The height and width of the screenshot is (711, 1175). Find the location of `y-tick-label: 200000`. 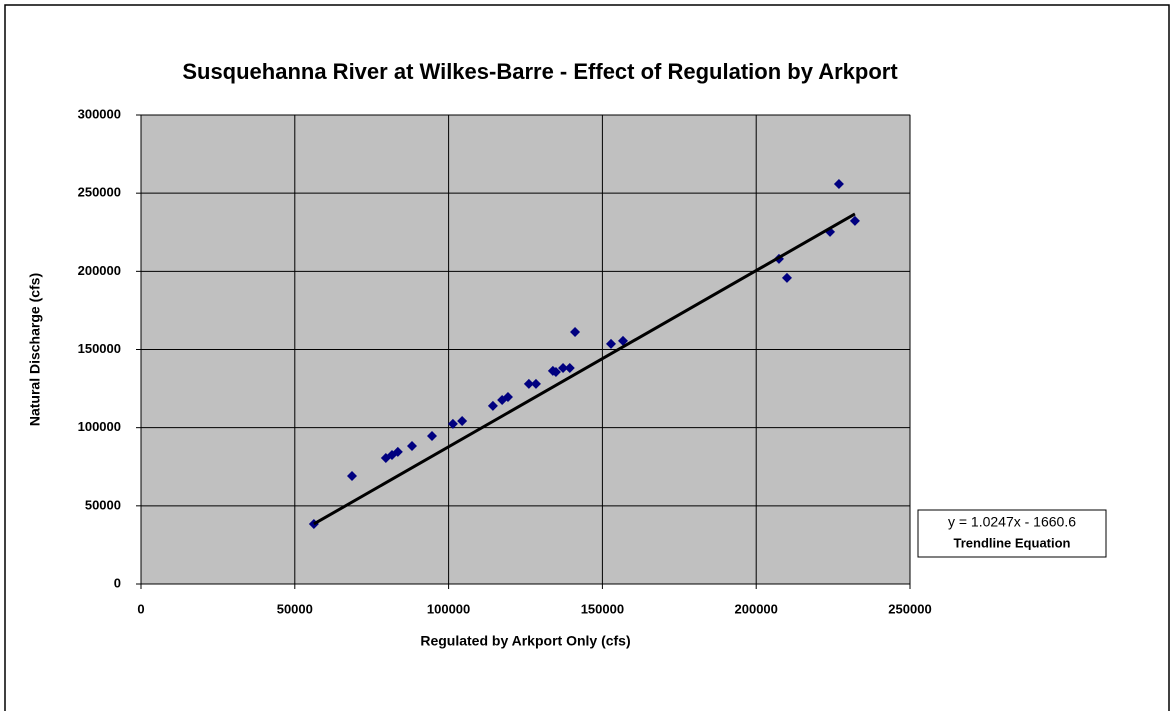

y-tick-label: 200000 is located at coordinates (99, 270).